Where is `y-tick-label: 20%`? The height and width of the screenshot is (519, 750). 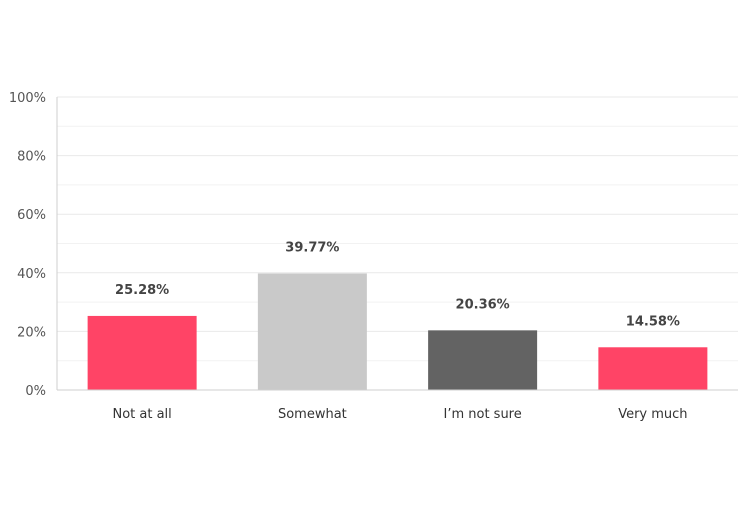 y-tick-label: 20% is located at coordinates (31, 332).